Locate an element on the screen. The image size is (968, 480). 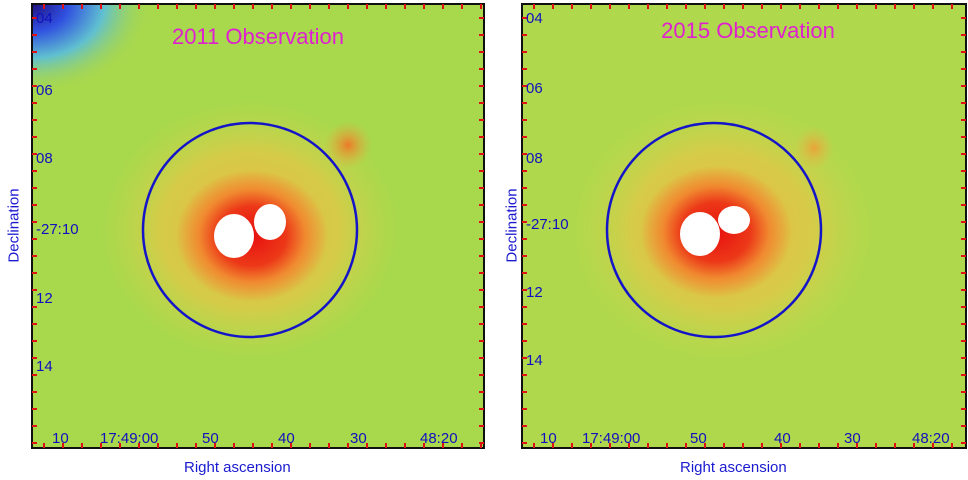
panel-title: 2011 Observation is located at coordinates (258, 36).